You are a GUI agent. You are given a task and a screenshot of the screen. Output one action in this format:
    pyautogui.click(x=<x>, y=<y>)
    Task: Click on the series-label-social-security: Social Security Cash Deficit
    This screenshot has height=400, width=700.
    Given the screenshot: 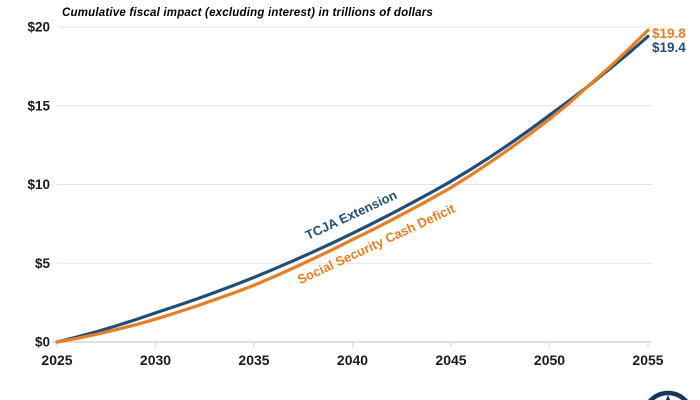 What is the action you would take?
    pyautogui.click(x=376, y=244)
    